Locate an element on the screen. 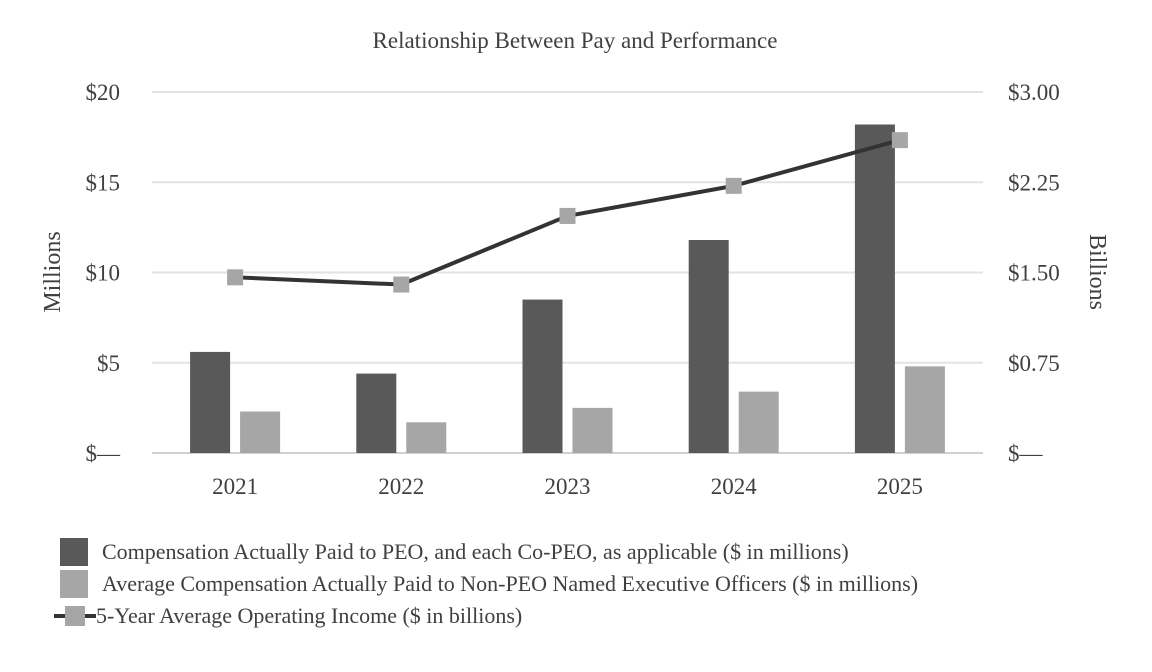 This screenshot has height=672, width=1152. legend-swatch-non-peo is located at coordinates (74, 584).